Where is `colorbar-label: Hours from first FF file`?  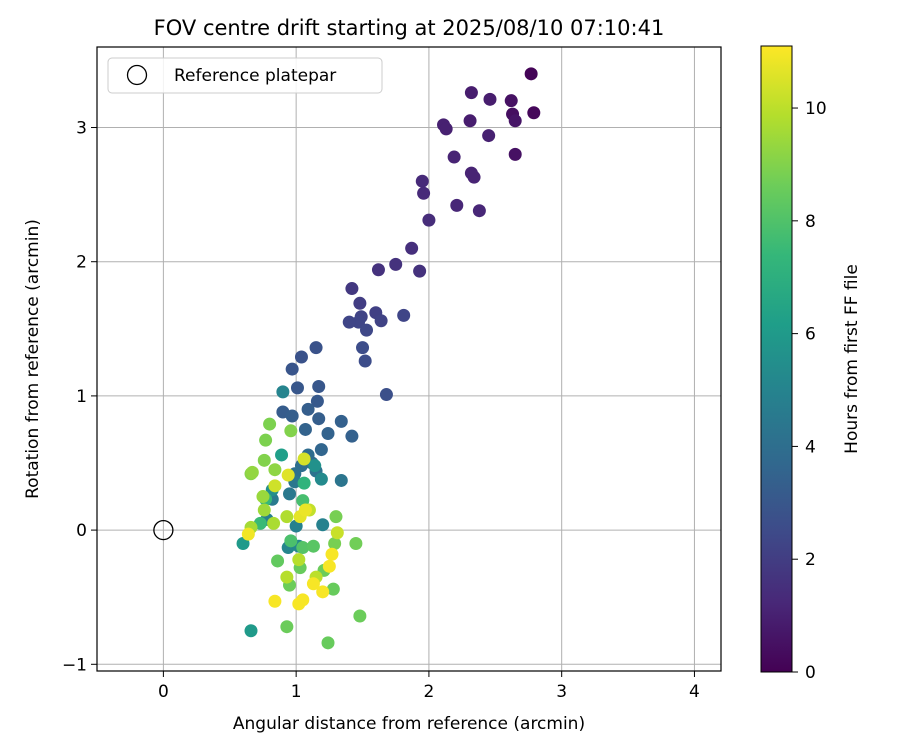
colorbar-label: Hours from first FF file is located at coordinates (852, 359).